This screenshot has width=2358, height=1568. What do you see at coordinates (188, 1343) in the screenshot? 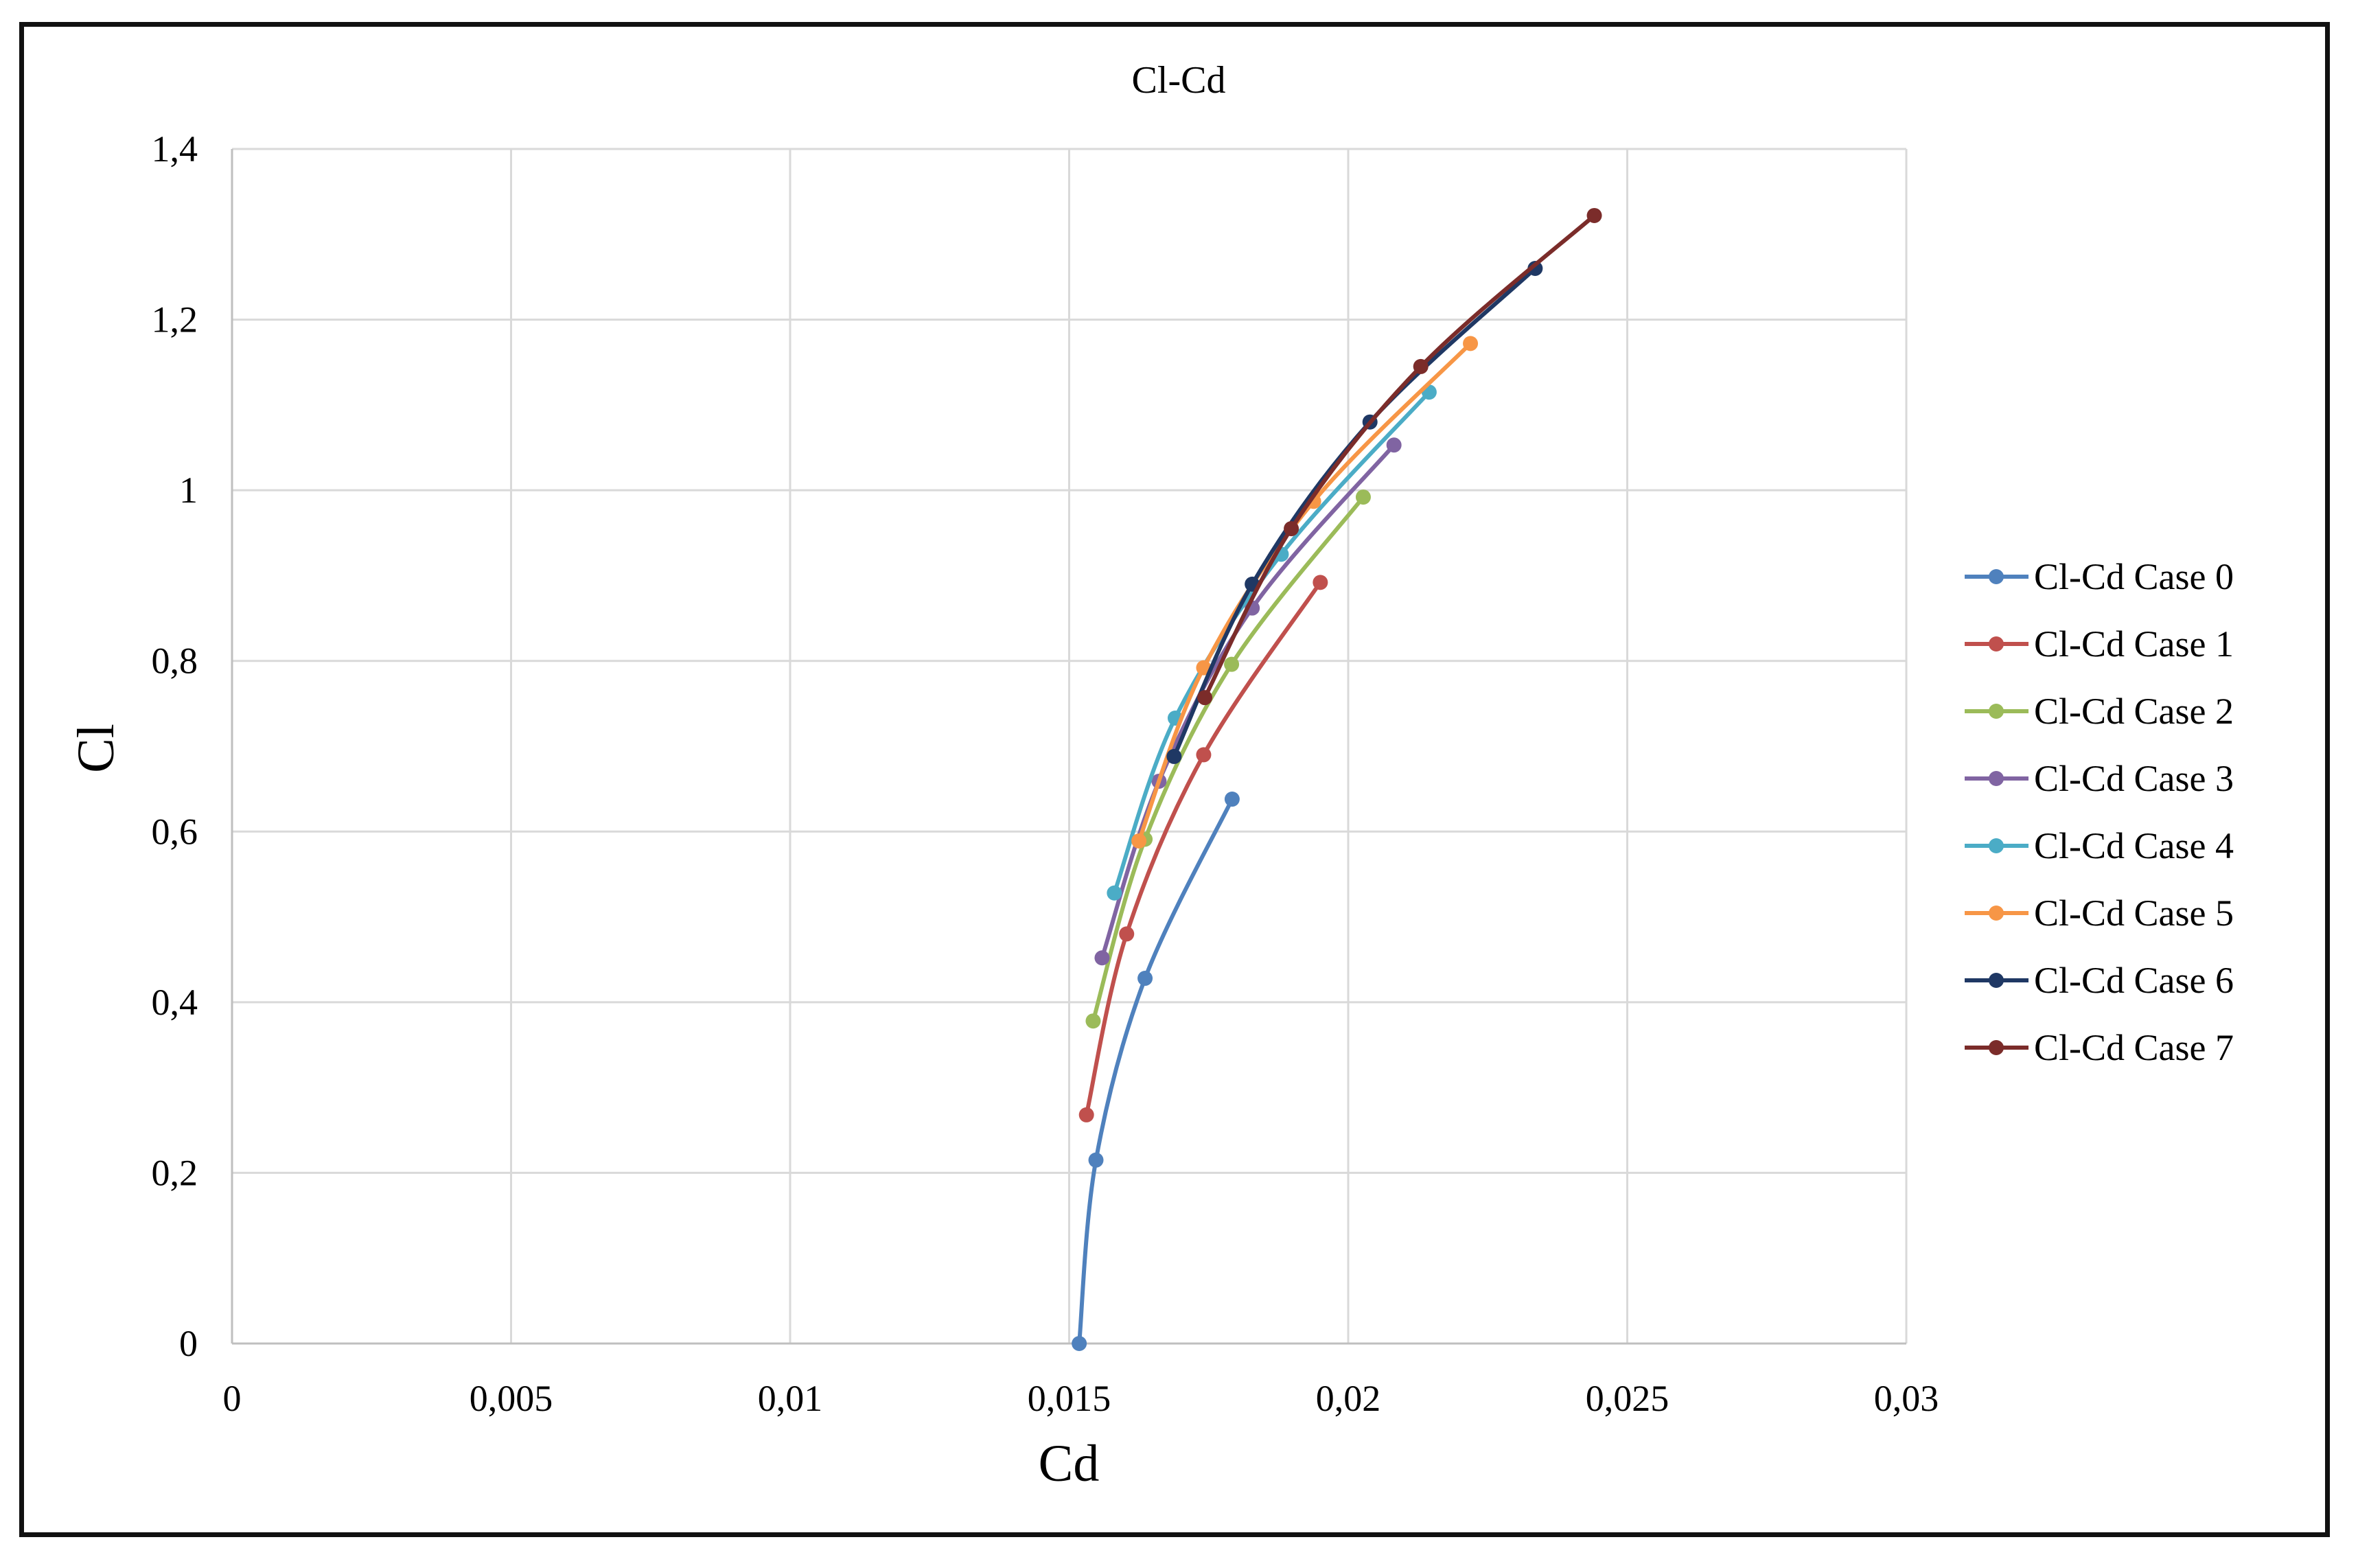
I see `y-tick-label: 0` at bounding box center [188, 1343].